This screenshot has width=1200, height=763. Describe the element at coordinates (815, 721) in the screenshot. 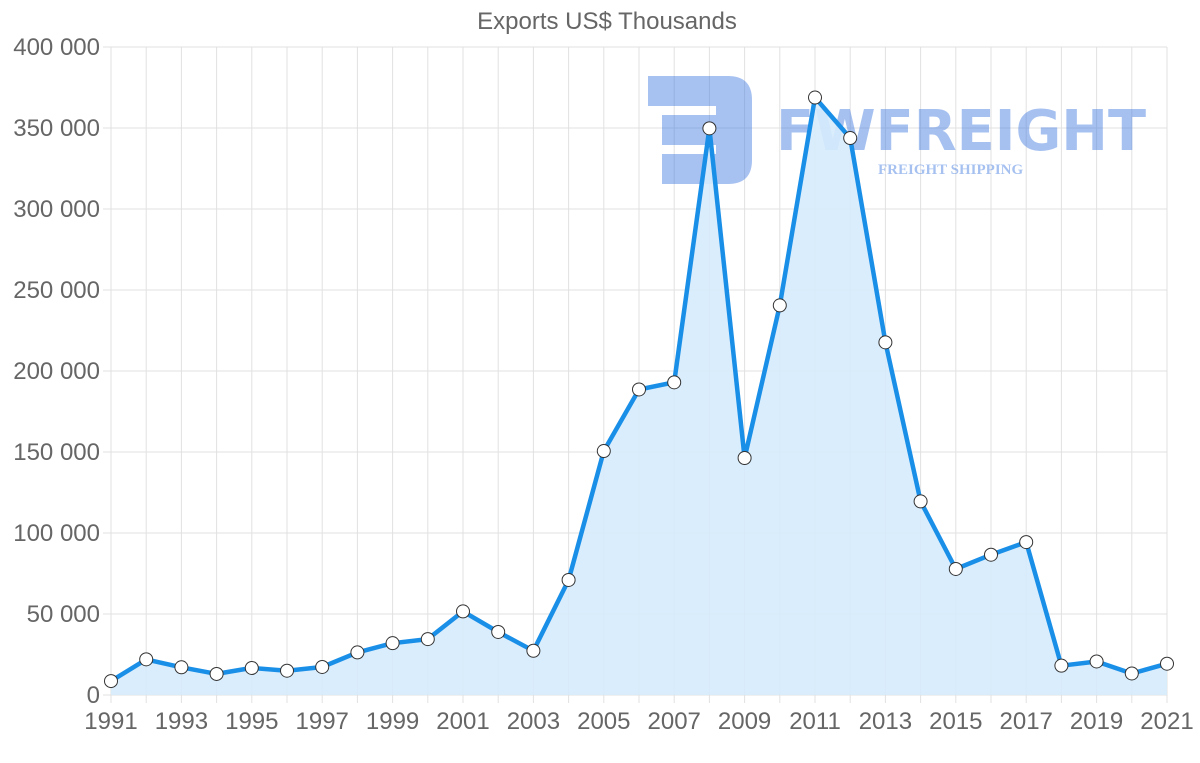

I see `x-tick-label: 2011` at that location.